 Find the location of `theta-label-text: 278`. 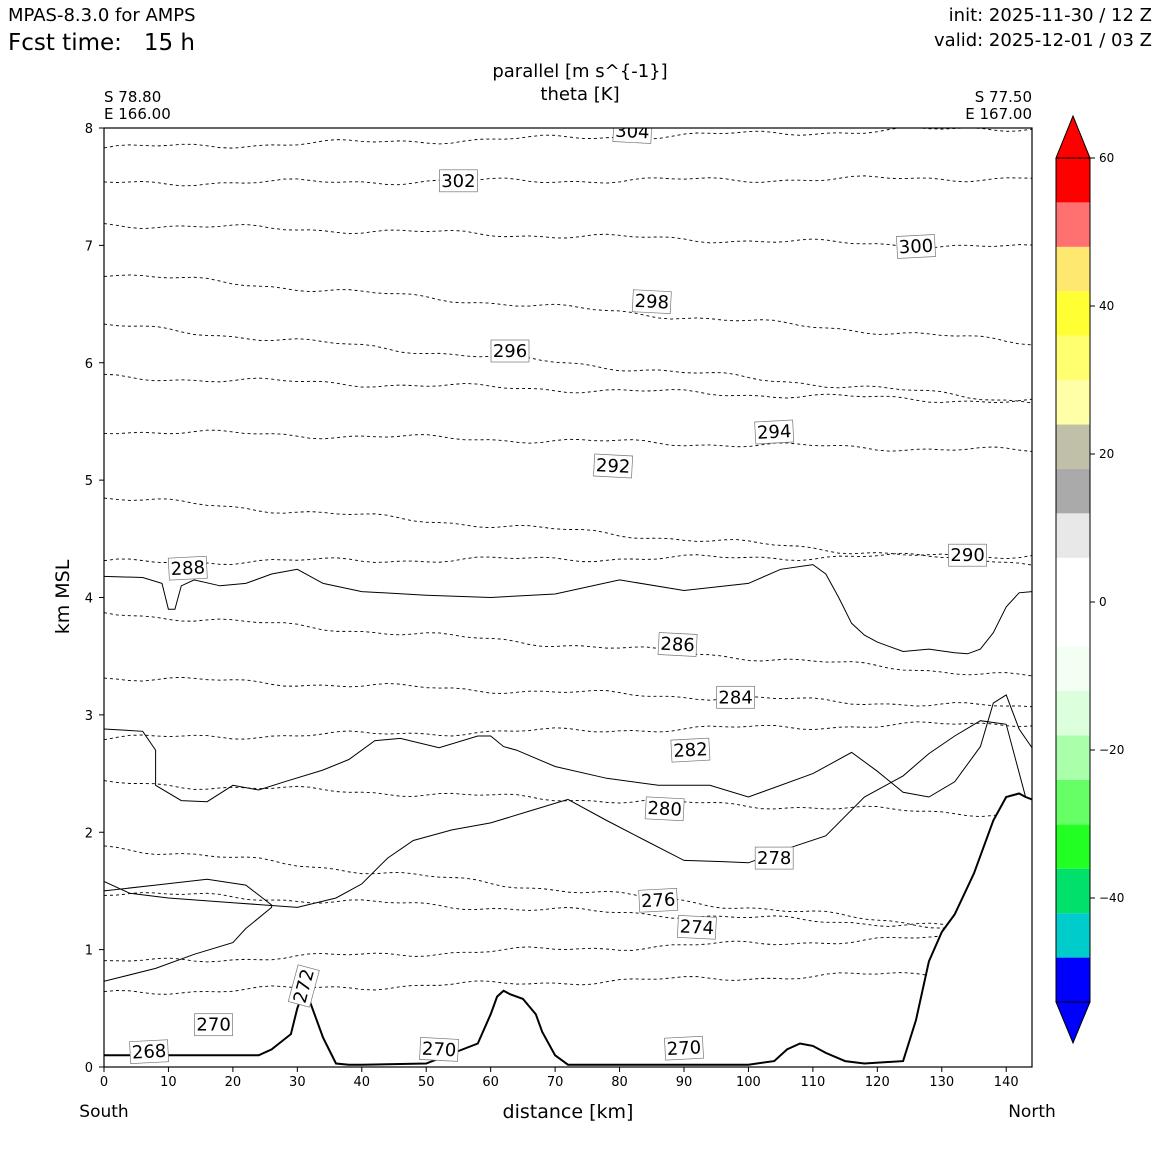

theta-label-text: 278 is located at coordinates (774, 858).